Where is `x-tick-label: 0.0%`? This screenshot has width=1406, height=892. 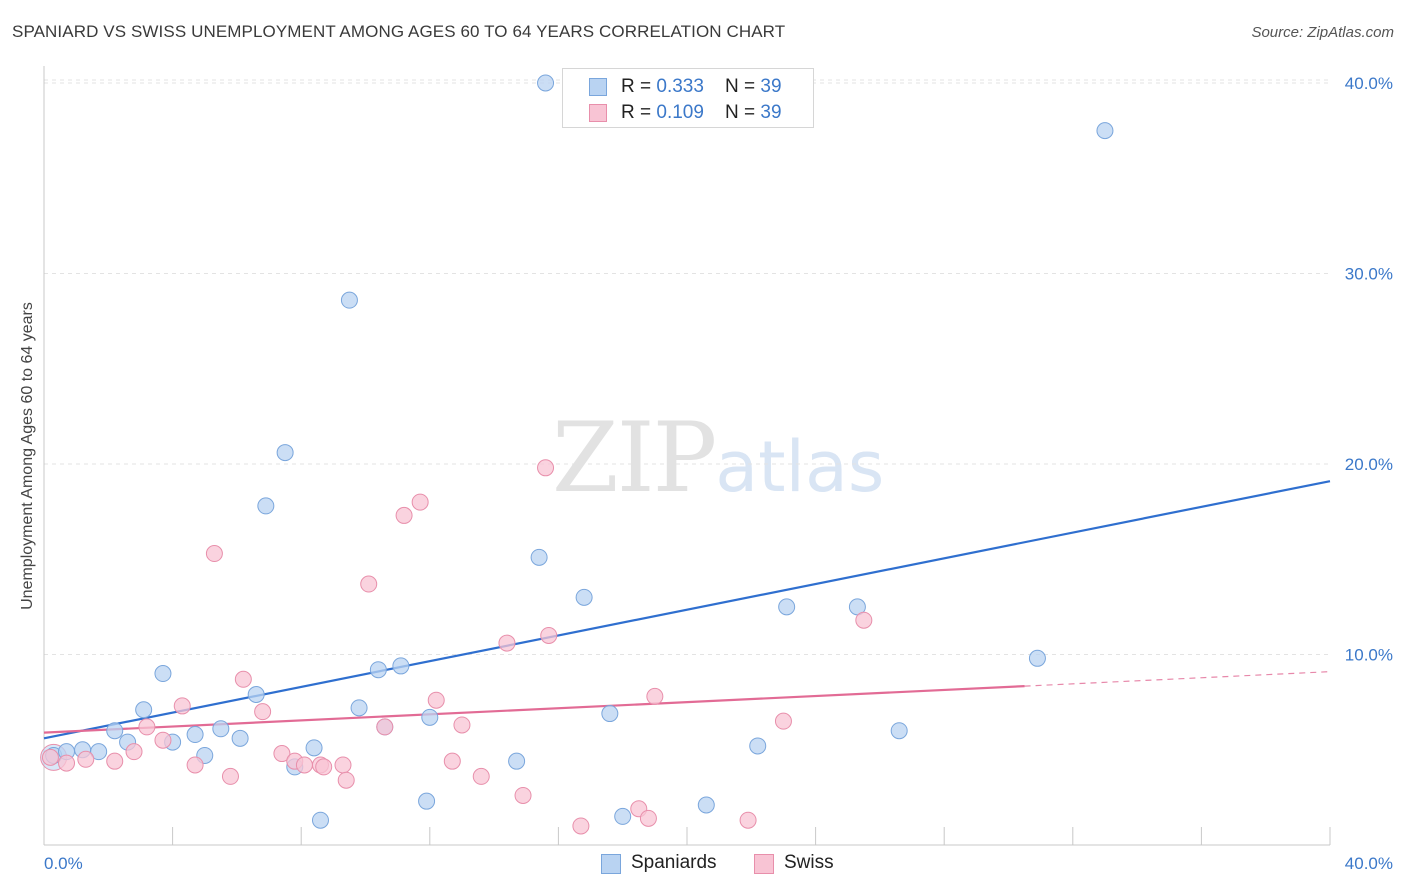 x-tick-label: 0.0% is located at coordinates (63, 863).